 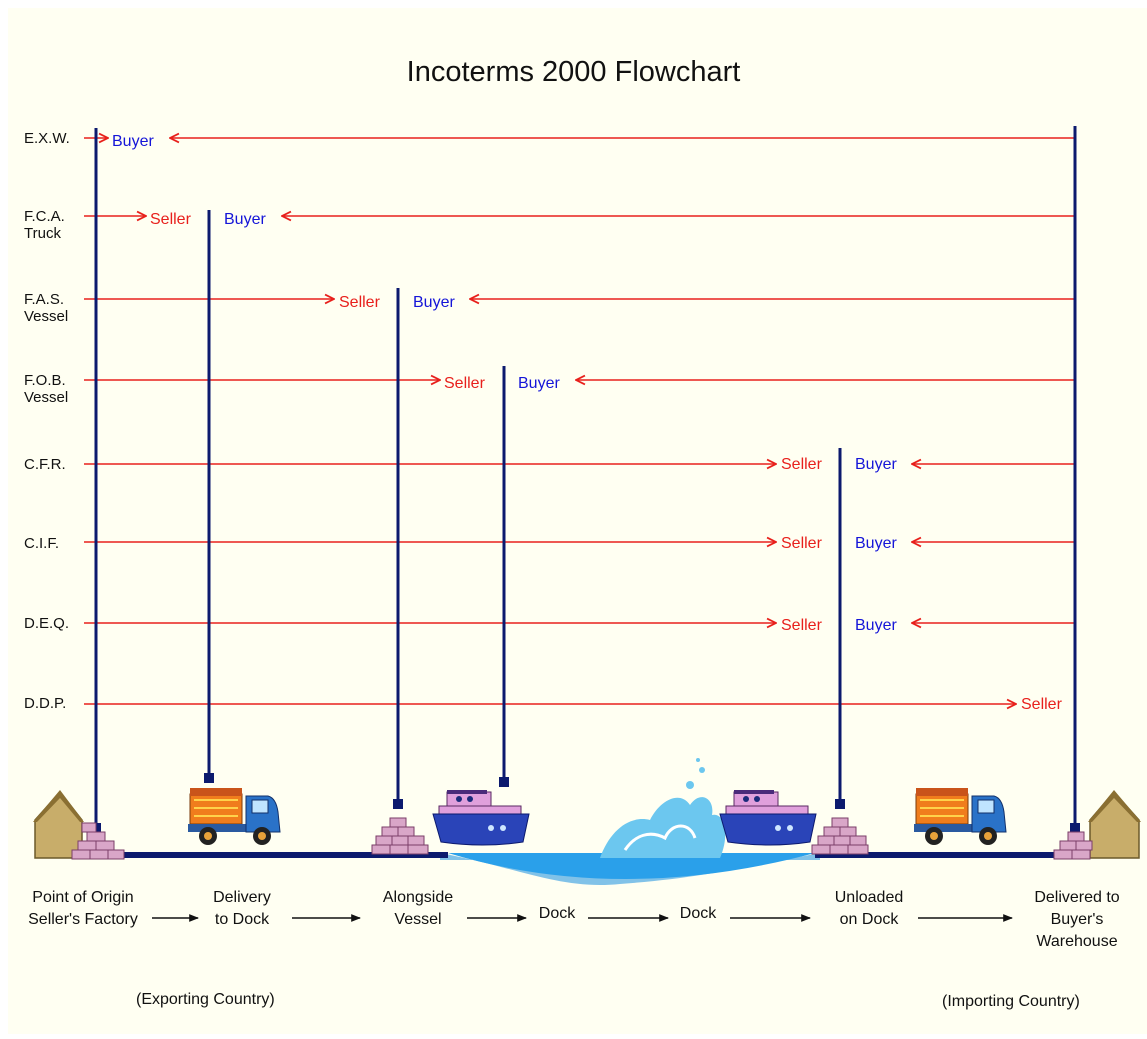 What do you see at coordinates (83, 908) in the screenshot?
I see `stage-label-origin: Point of Origin Seller's Factory` at bounding box center [83, 908].